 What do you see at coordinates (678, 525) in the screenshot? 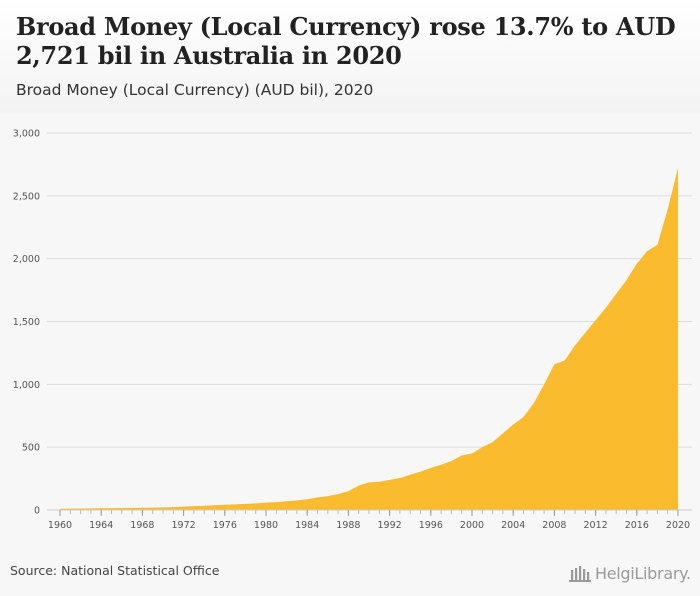
I see `x-tick-label: 2020` at bounding box center [678, 525].